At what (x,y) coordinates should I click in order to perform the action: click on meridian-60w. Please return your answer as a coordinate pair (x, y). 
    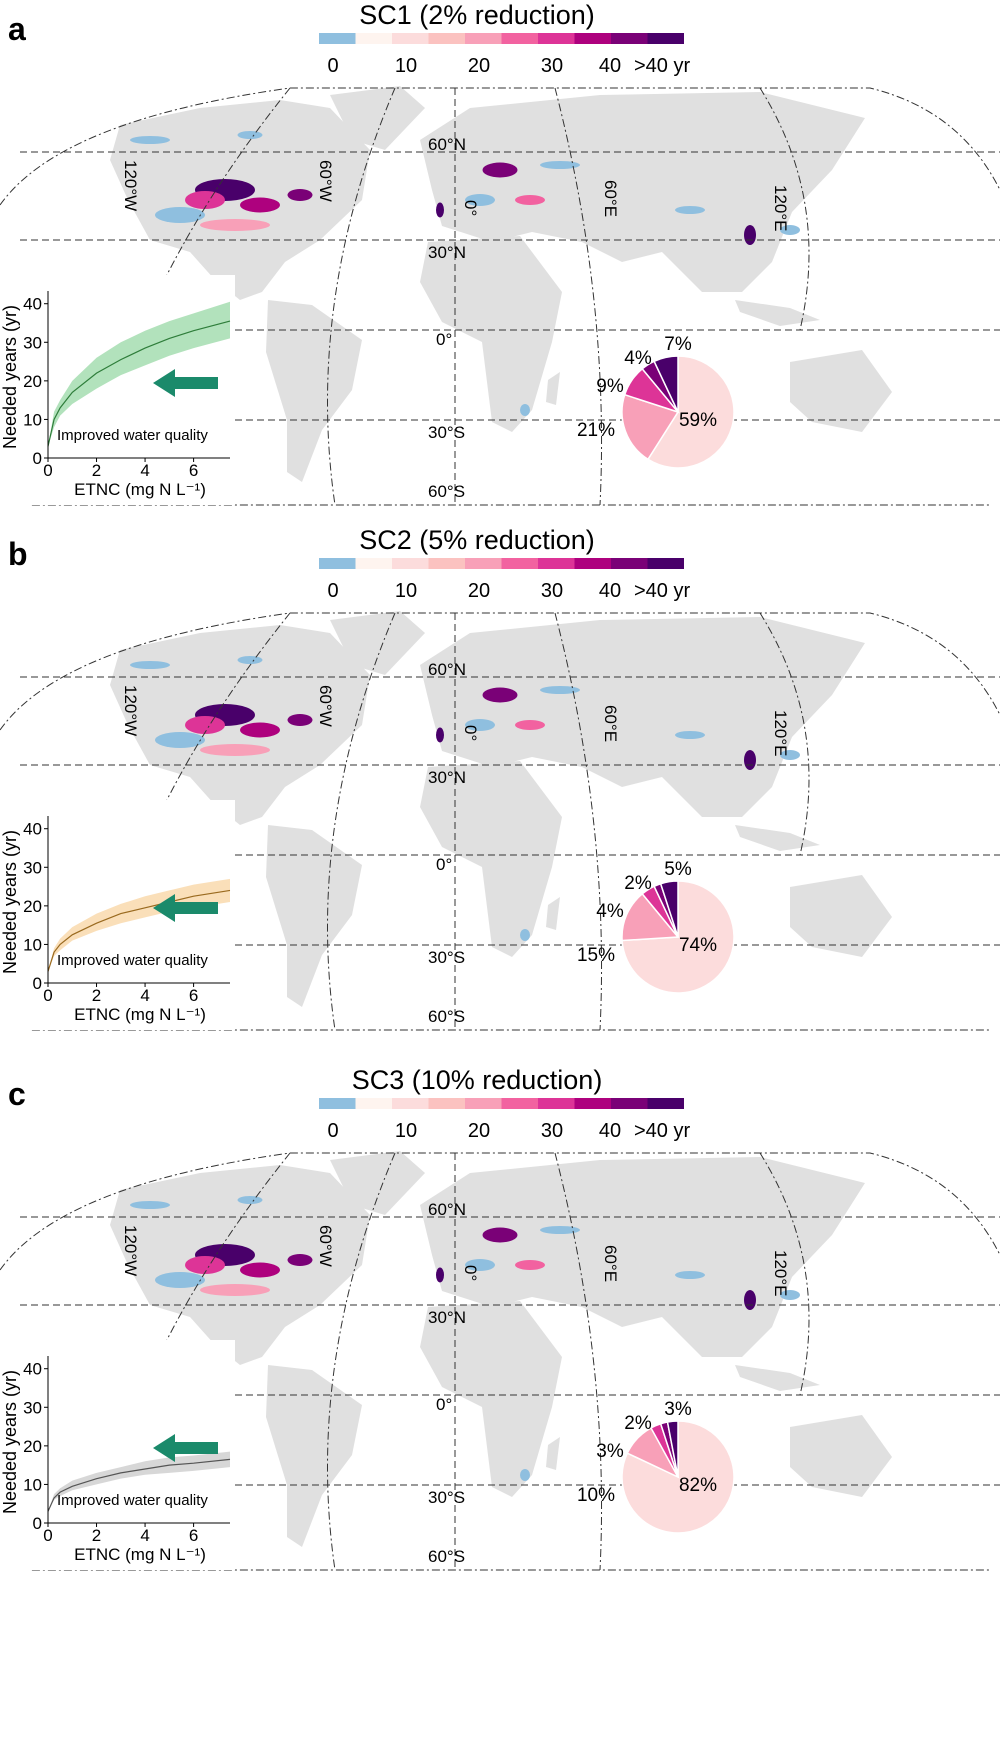
    Looking at the image, I should click on (361, 296).